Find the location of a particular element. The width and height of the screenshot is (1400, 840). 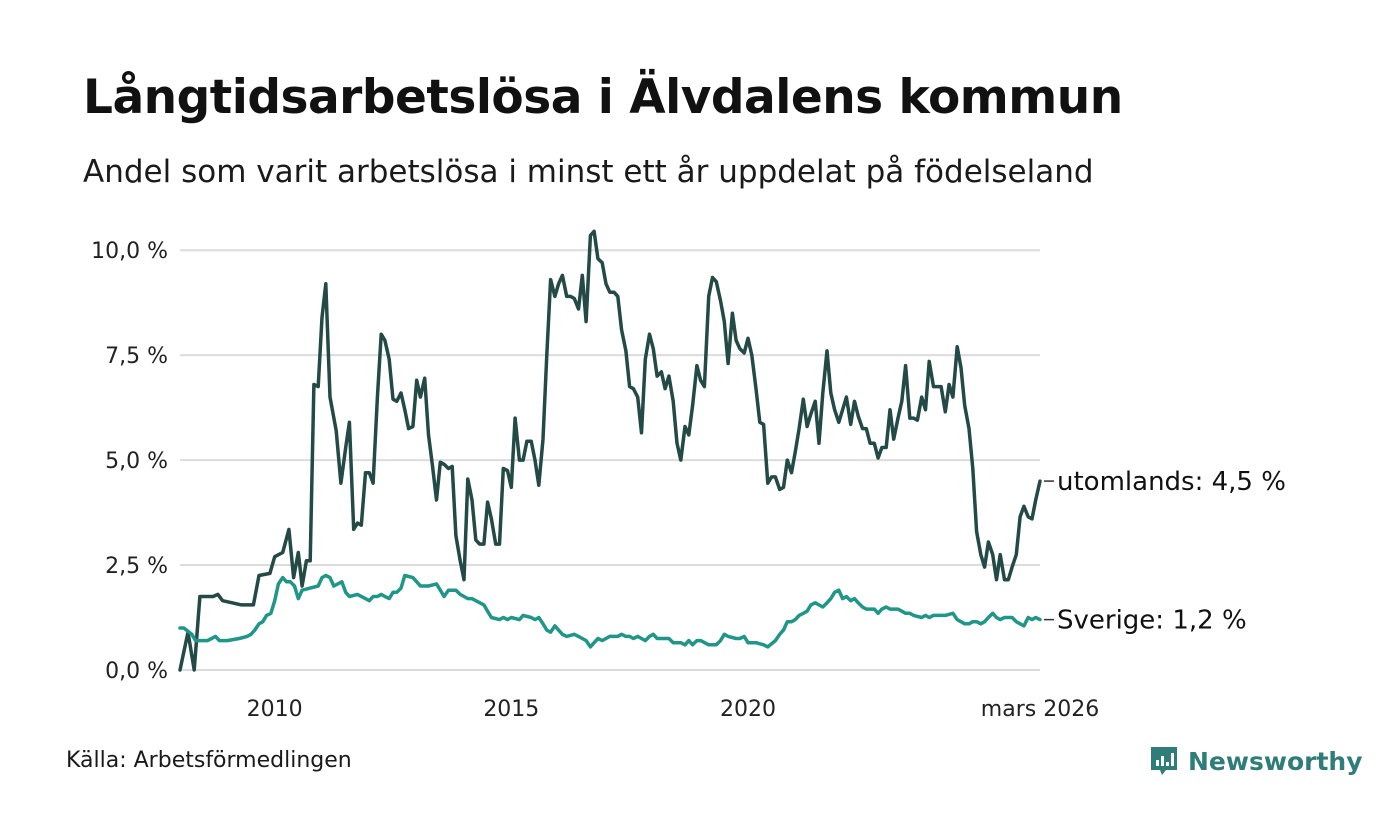

y-tick-label: 2,5 % is located at coordinates (136, 566).